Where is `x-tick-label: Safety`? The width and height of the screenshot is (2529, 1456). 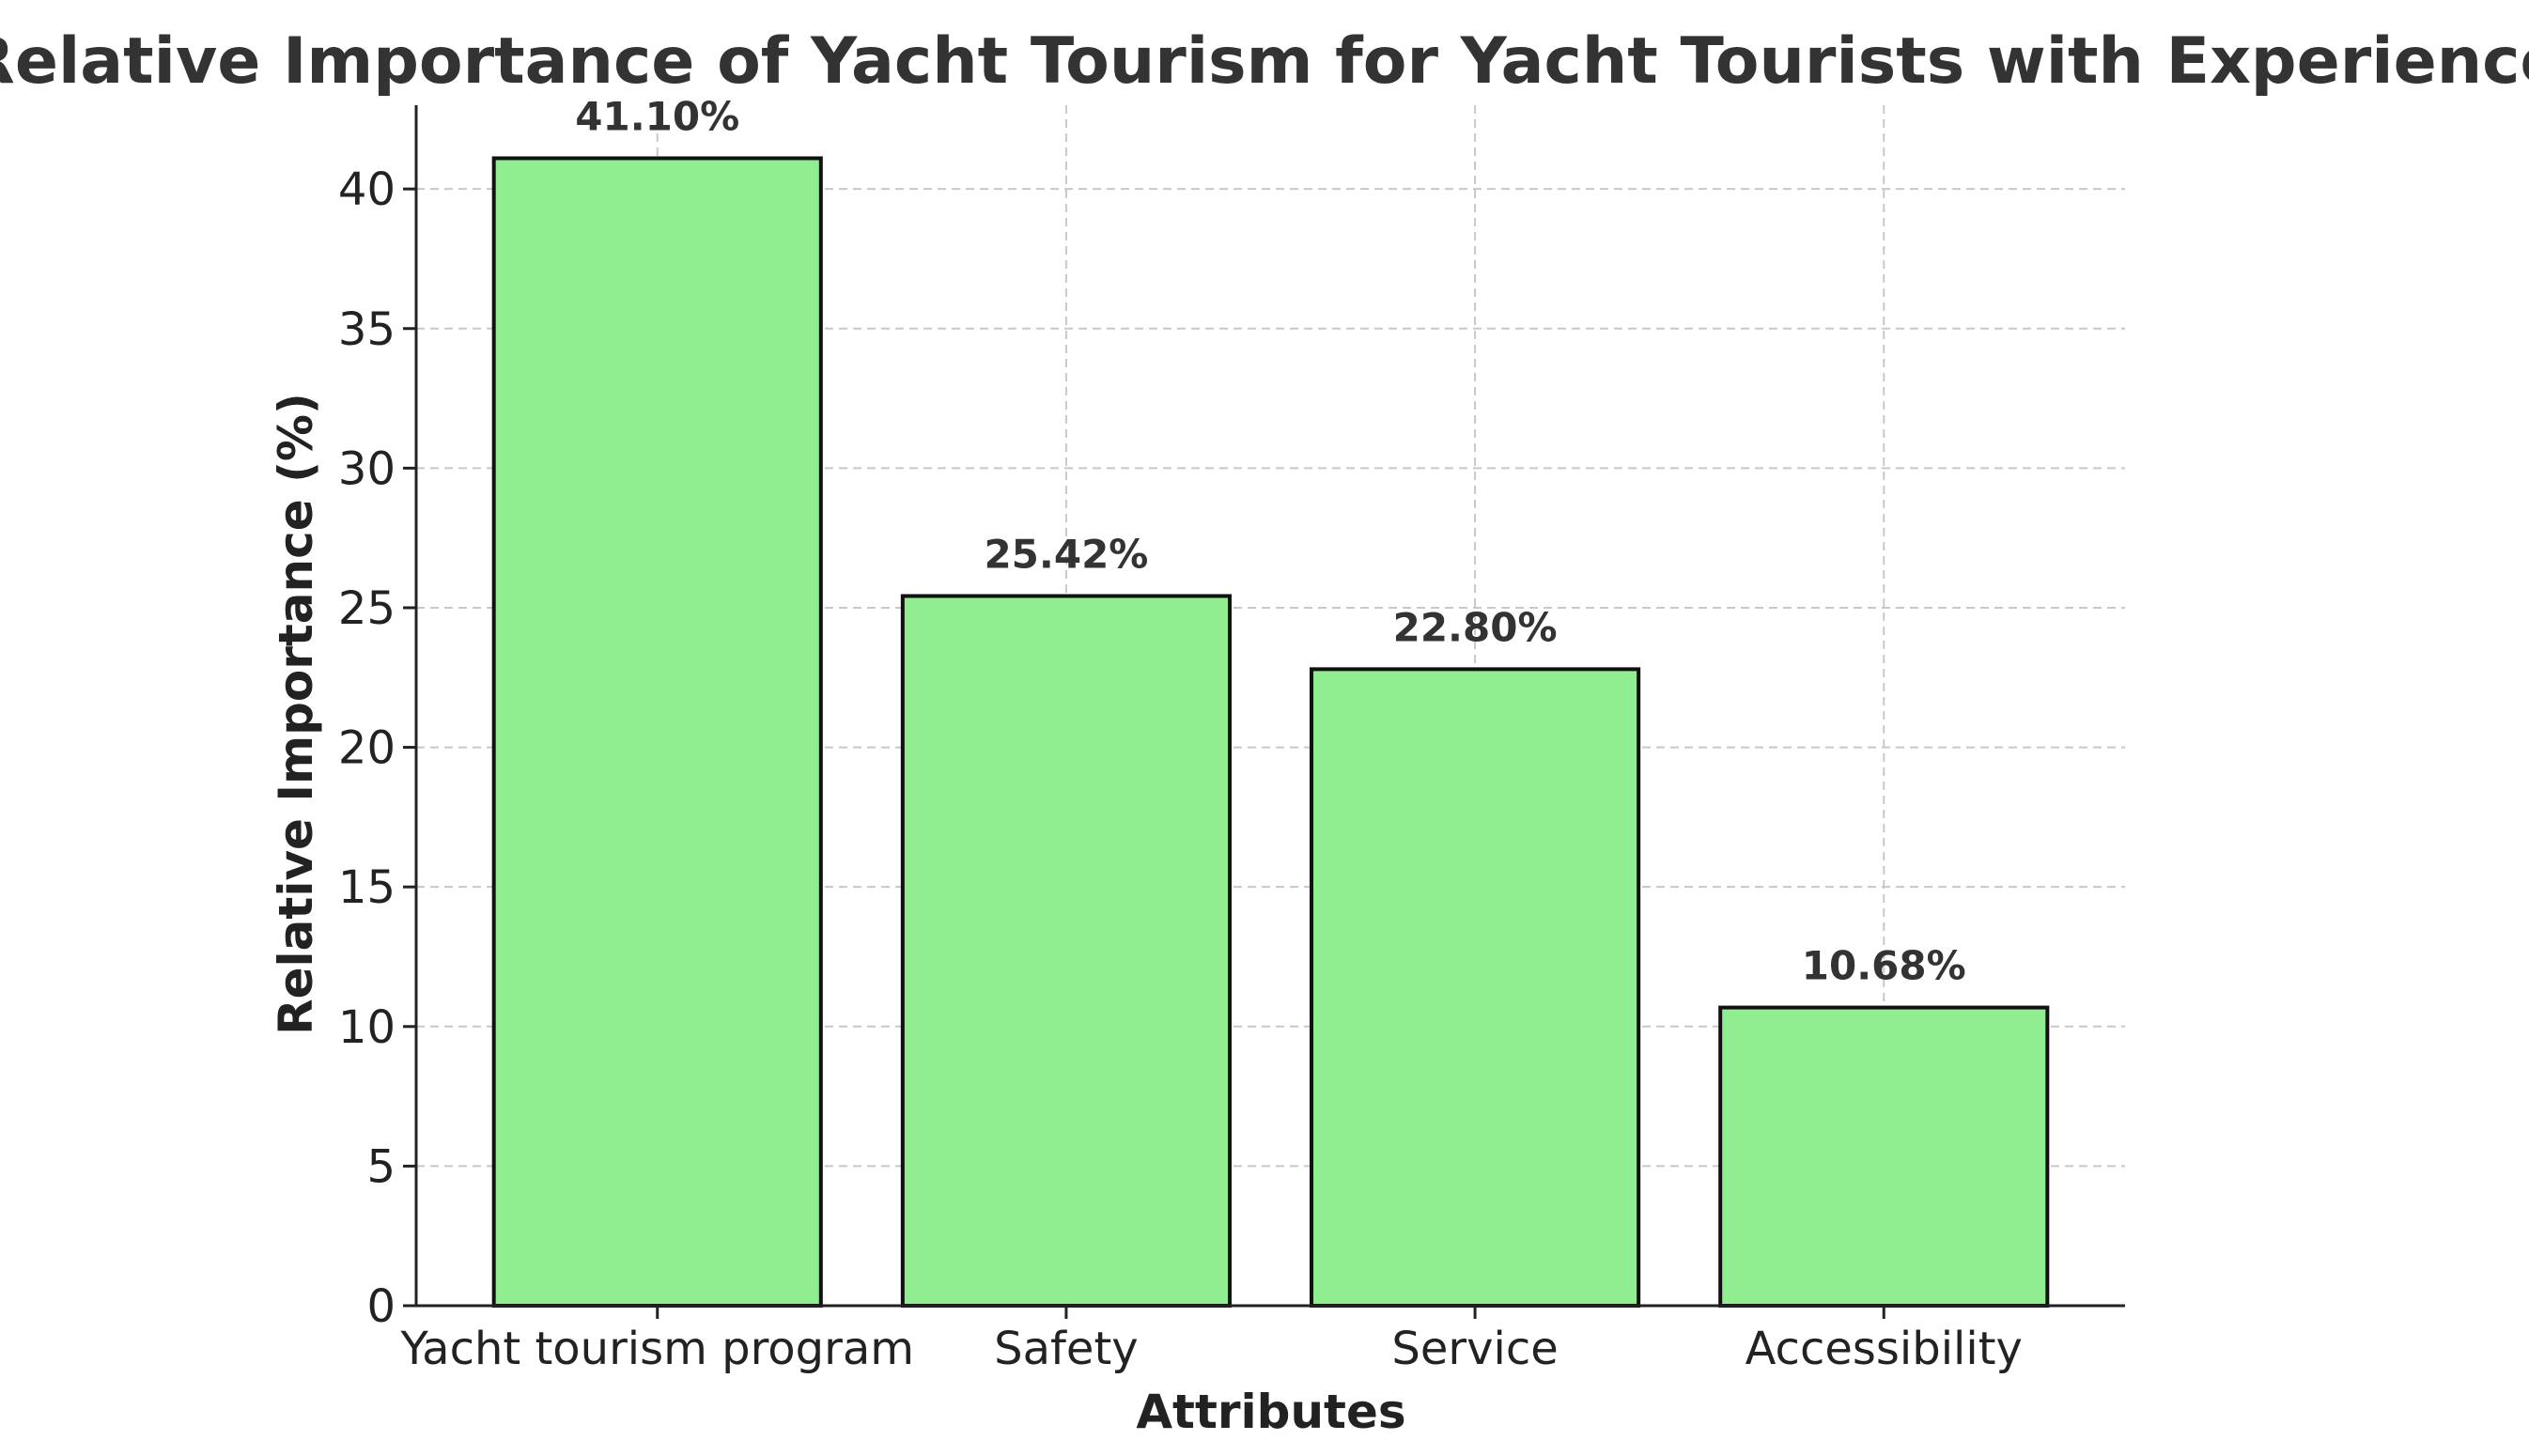
x-tick-label: Safety is located at coordinates (1066, 1349).